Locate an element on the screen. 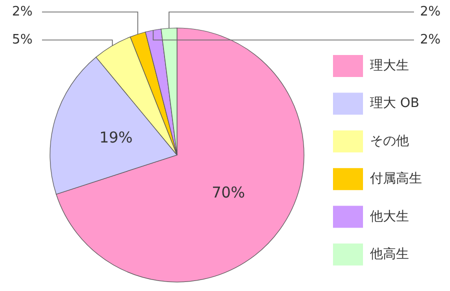 The height and width of the screenshot is (291, 450). legend-label: 他大生 is located at coordinates (389, 216).